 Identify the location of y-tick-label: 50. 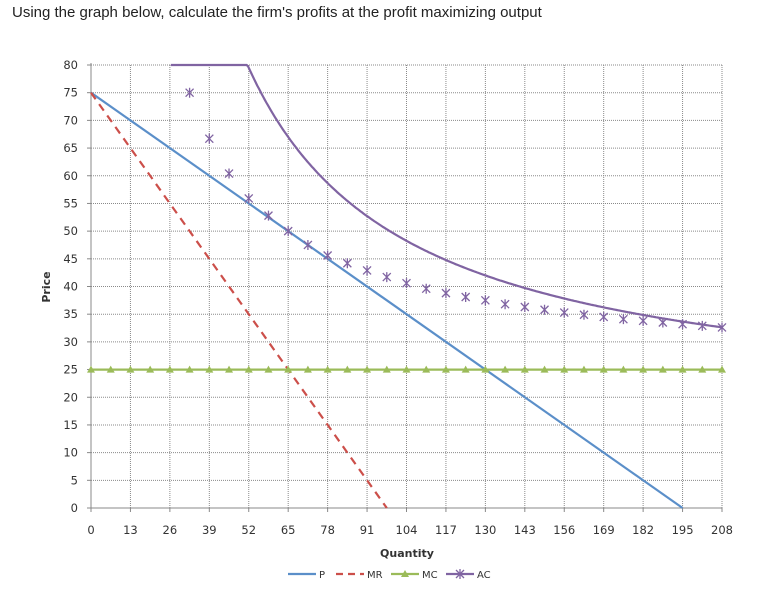
(70, 231).